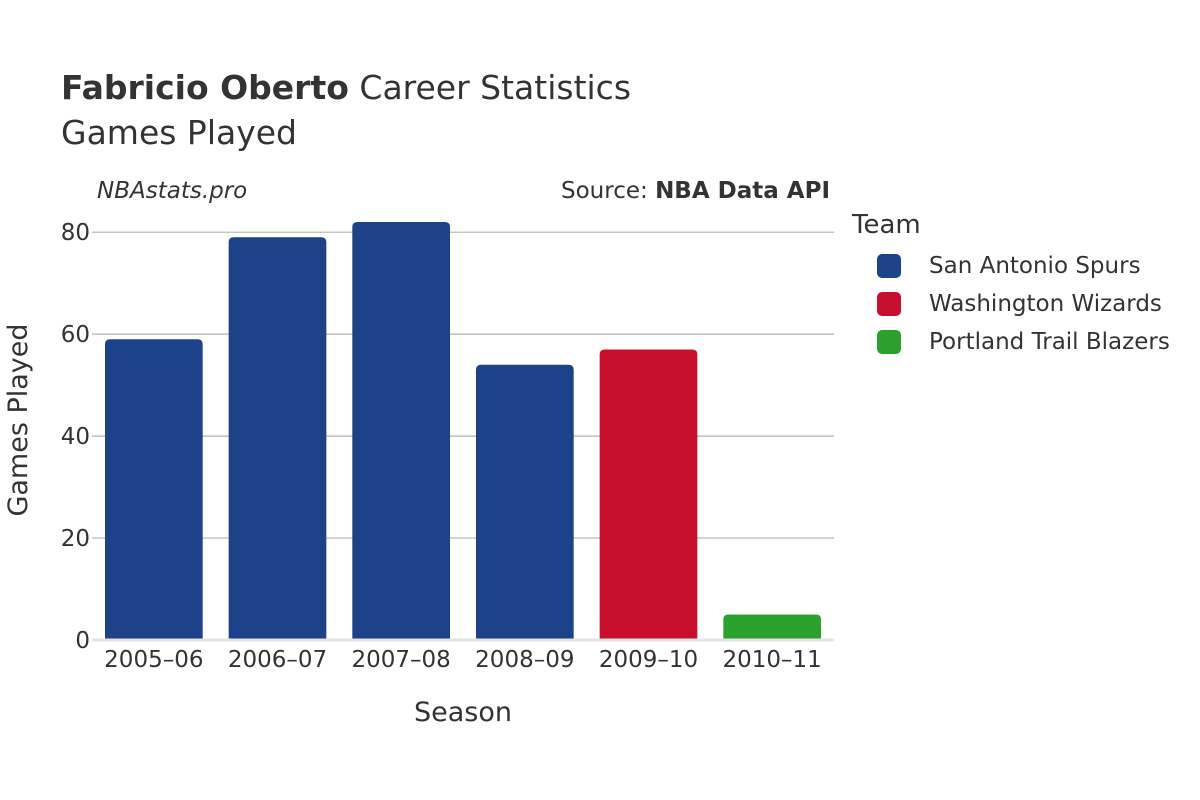 This screenshot has height=800, width=1200. What do you see at coordinates (889, 342) in the screenshot?
I see `legend-swatch-portland-trail-blazers` at bounding box center [889, 342].